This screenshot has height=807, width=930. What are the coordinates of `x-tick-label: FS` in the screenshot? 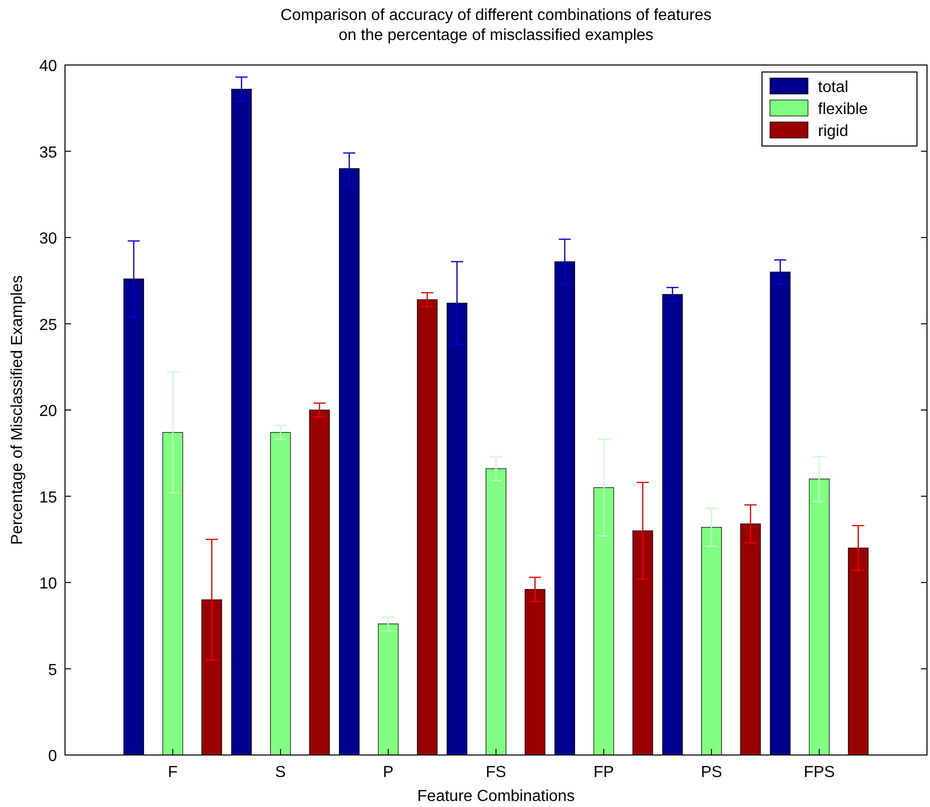 It's located at (496, 772).